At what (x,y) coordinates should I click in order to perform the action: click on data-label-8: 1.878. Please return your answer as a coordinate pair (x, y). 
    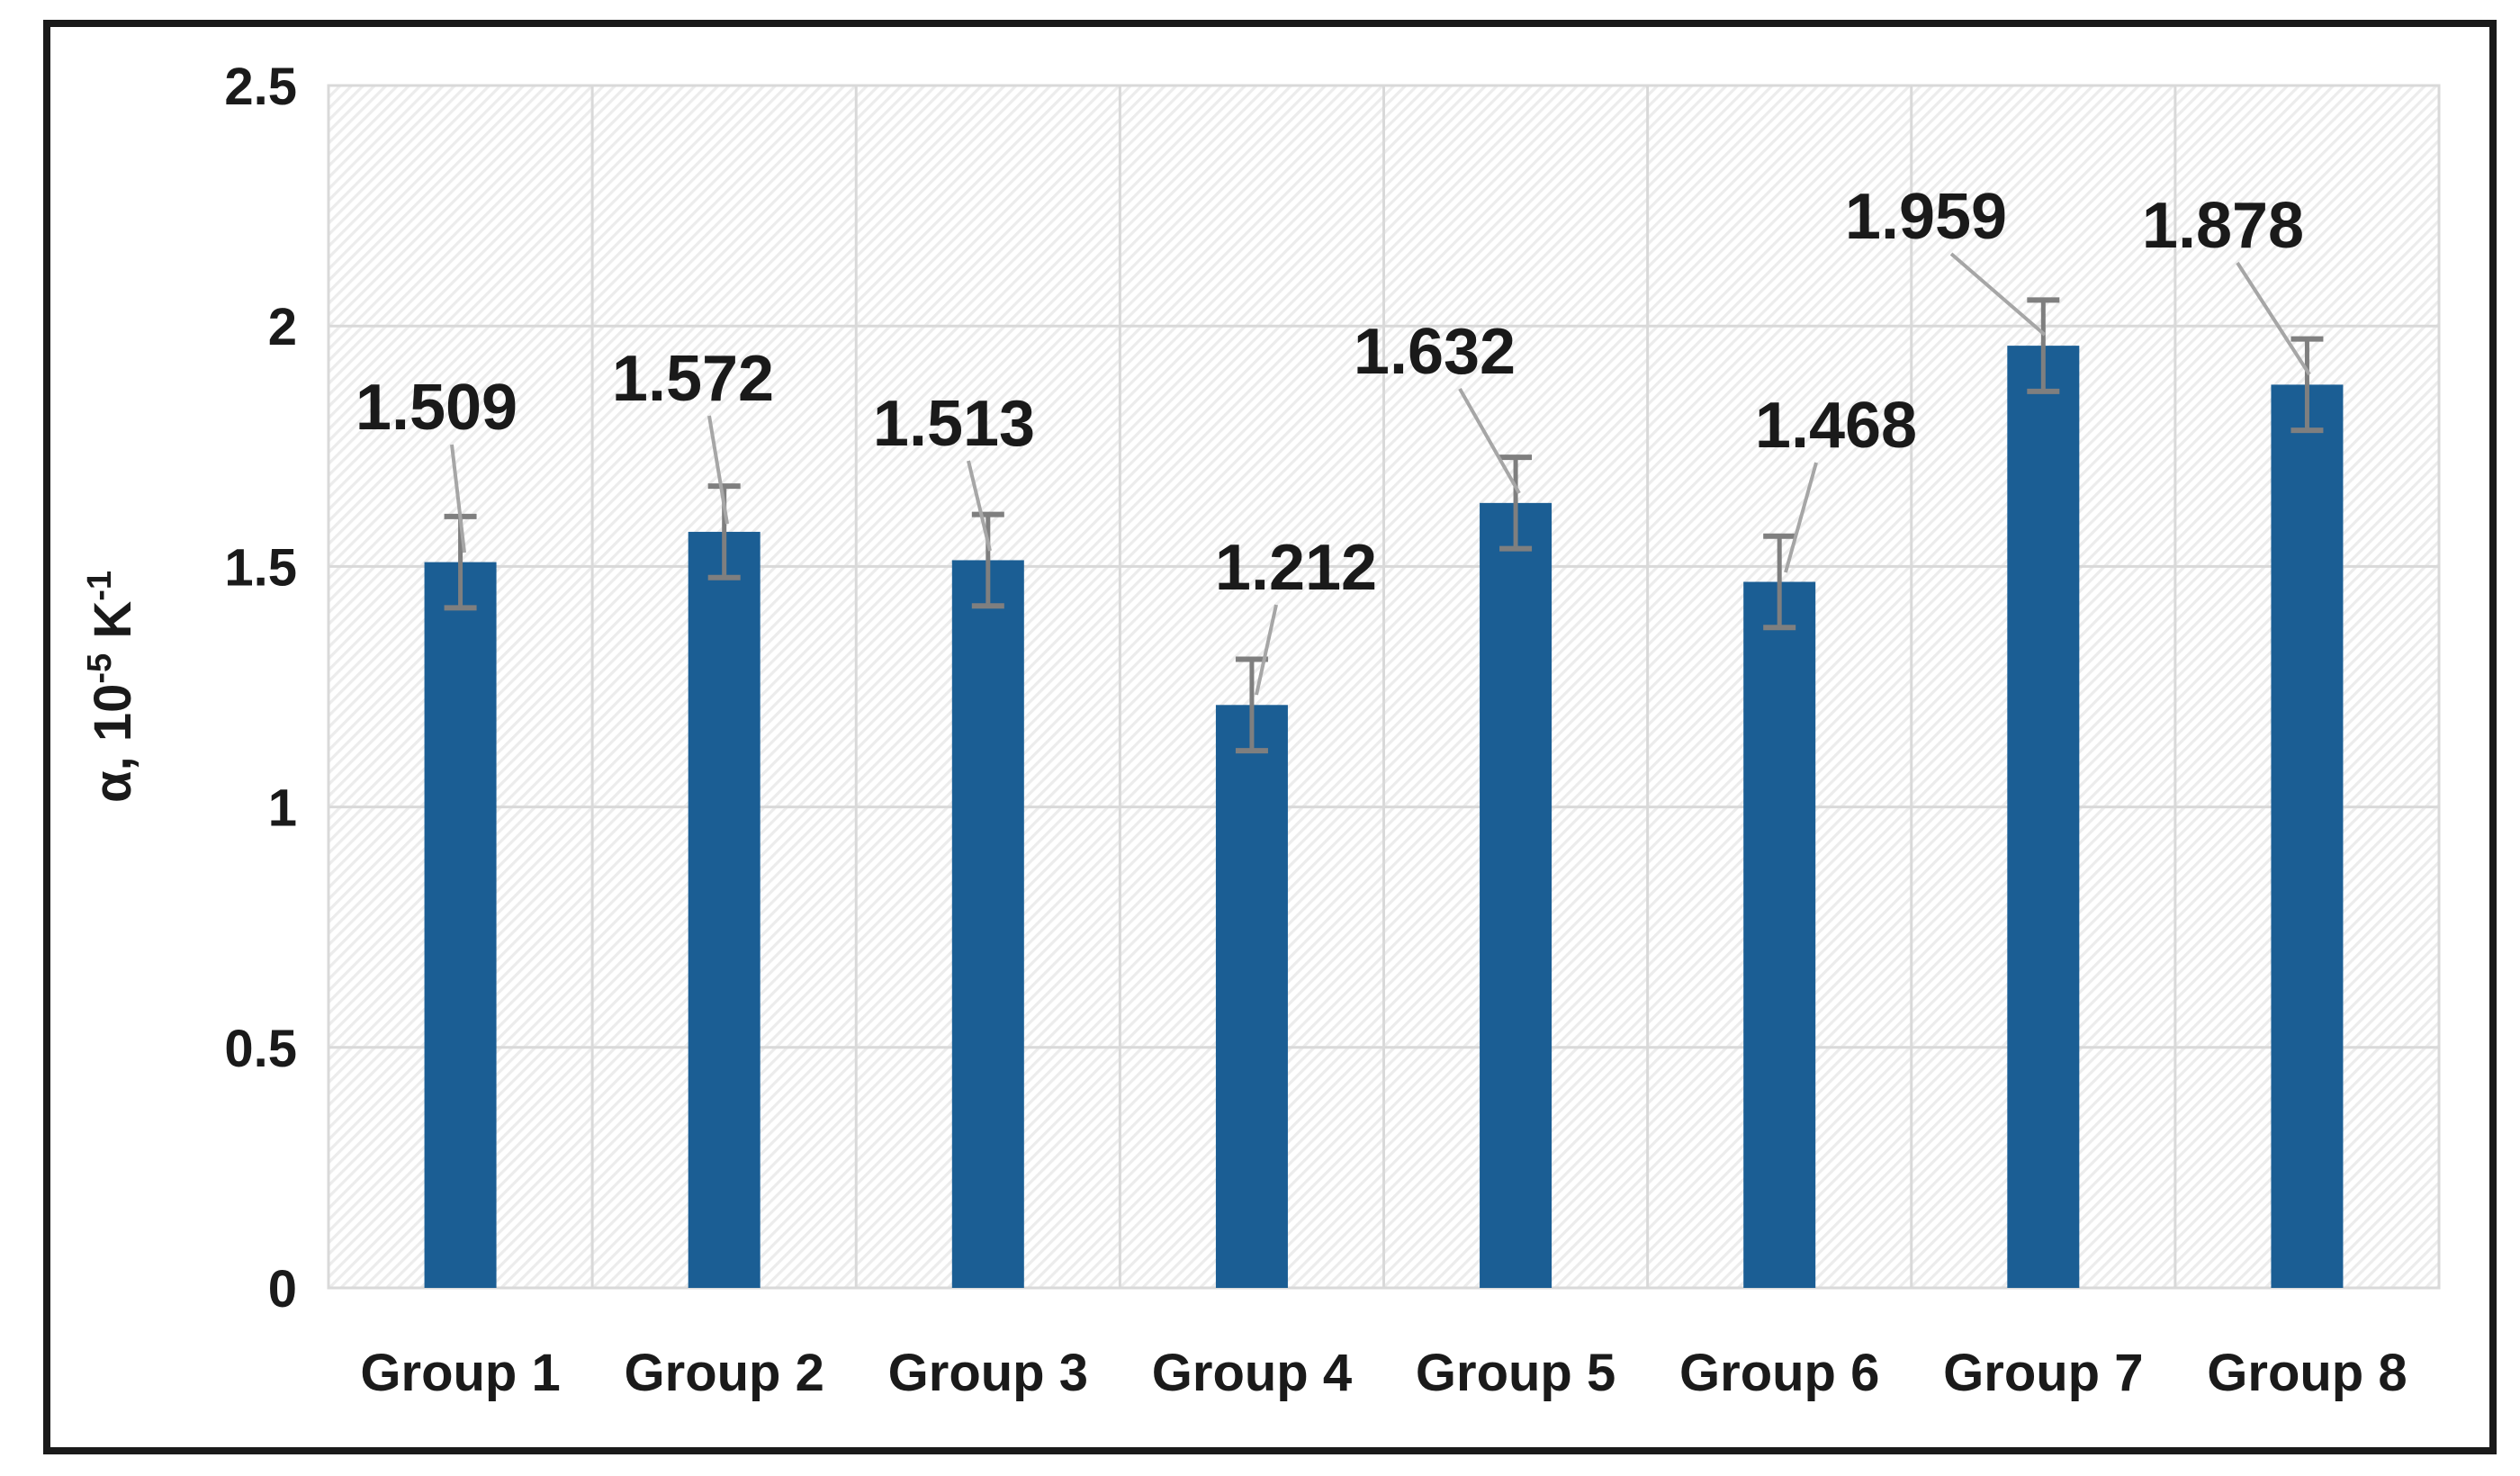
    Looking at the image, I should click on (2223, 226).